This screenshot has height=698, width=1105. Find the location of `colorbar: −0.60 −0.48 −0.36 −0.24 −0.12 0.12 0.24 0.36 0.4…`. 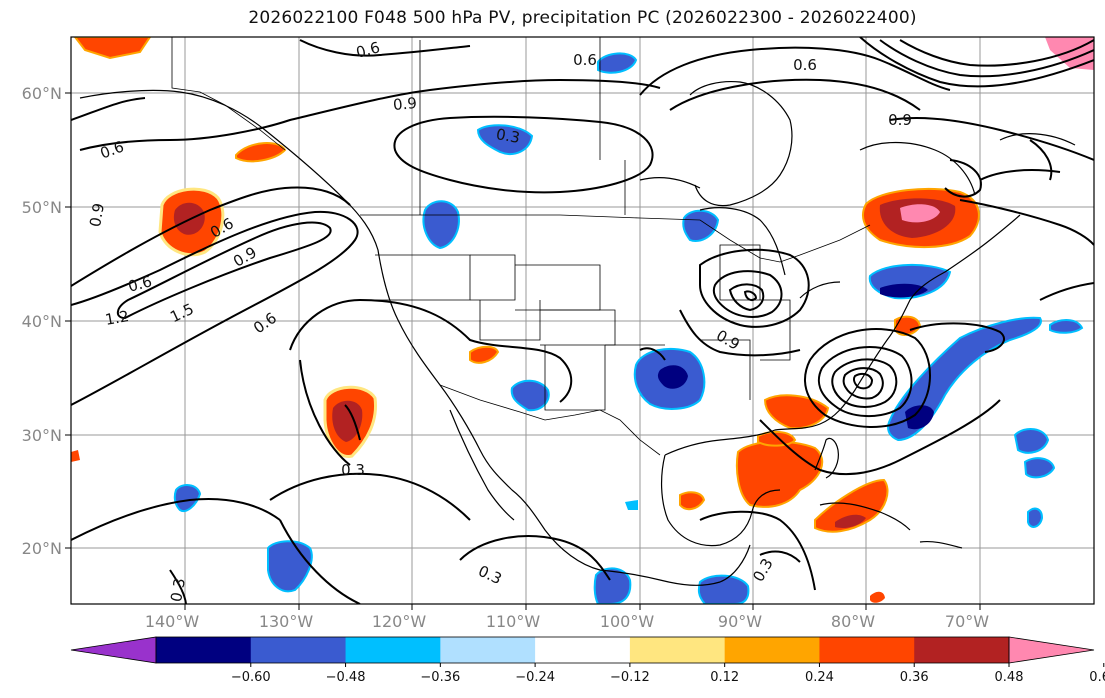

colorbar: −0.60 −0.48 −0.36 −0.24 −0.12 0.12 0.24 0.36 0.4… is located at coordinates (587, 660).